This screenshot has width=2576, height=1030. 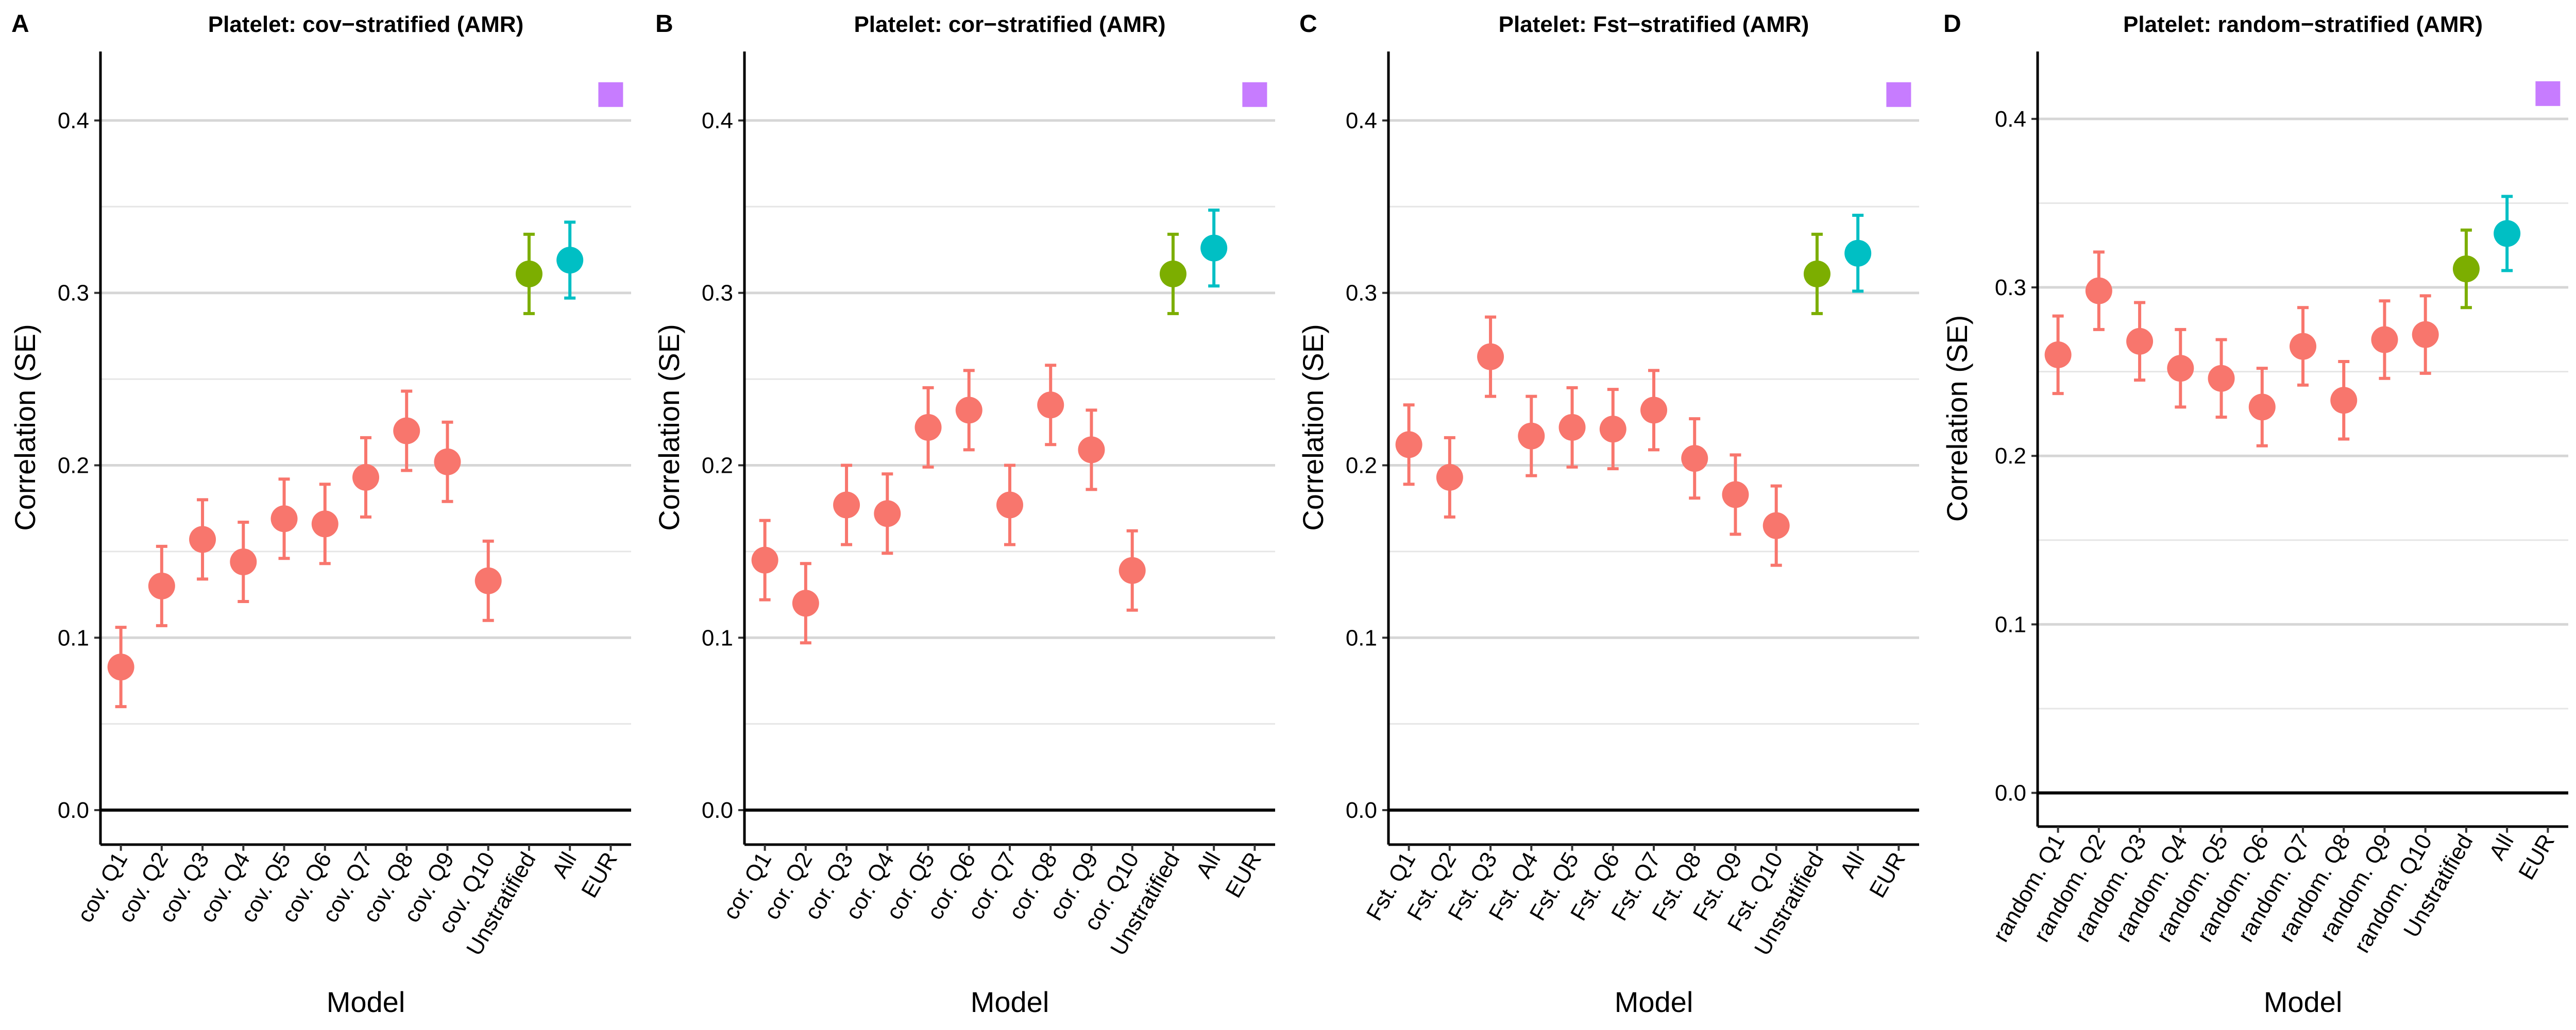 I want to click on panel-letter: A, so click(x=20, y=24).